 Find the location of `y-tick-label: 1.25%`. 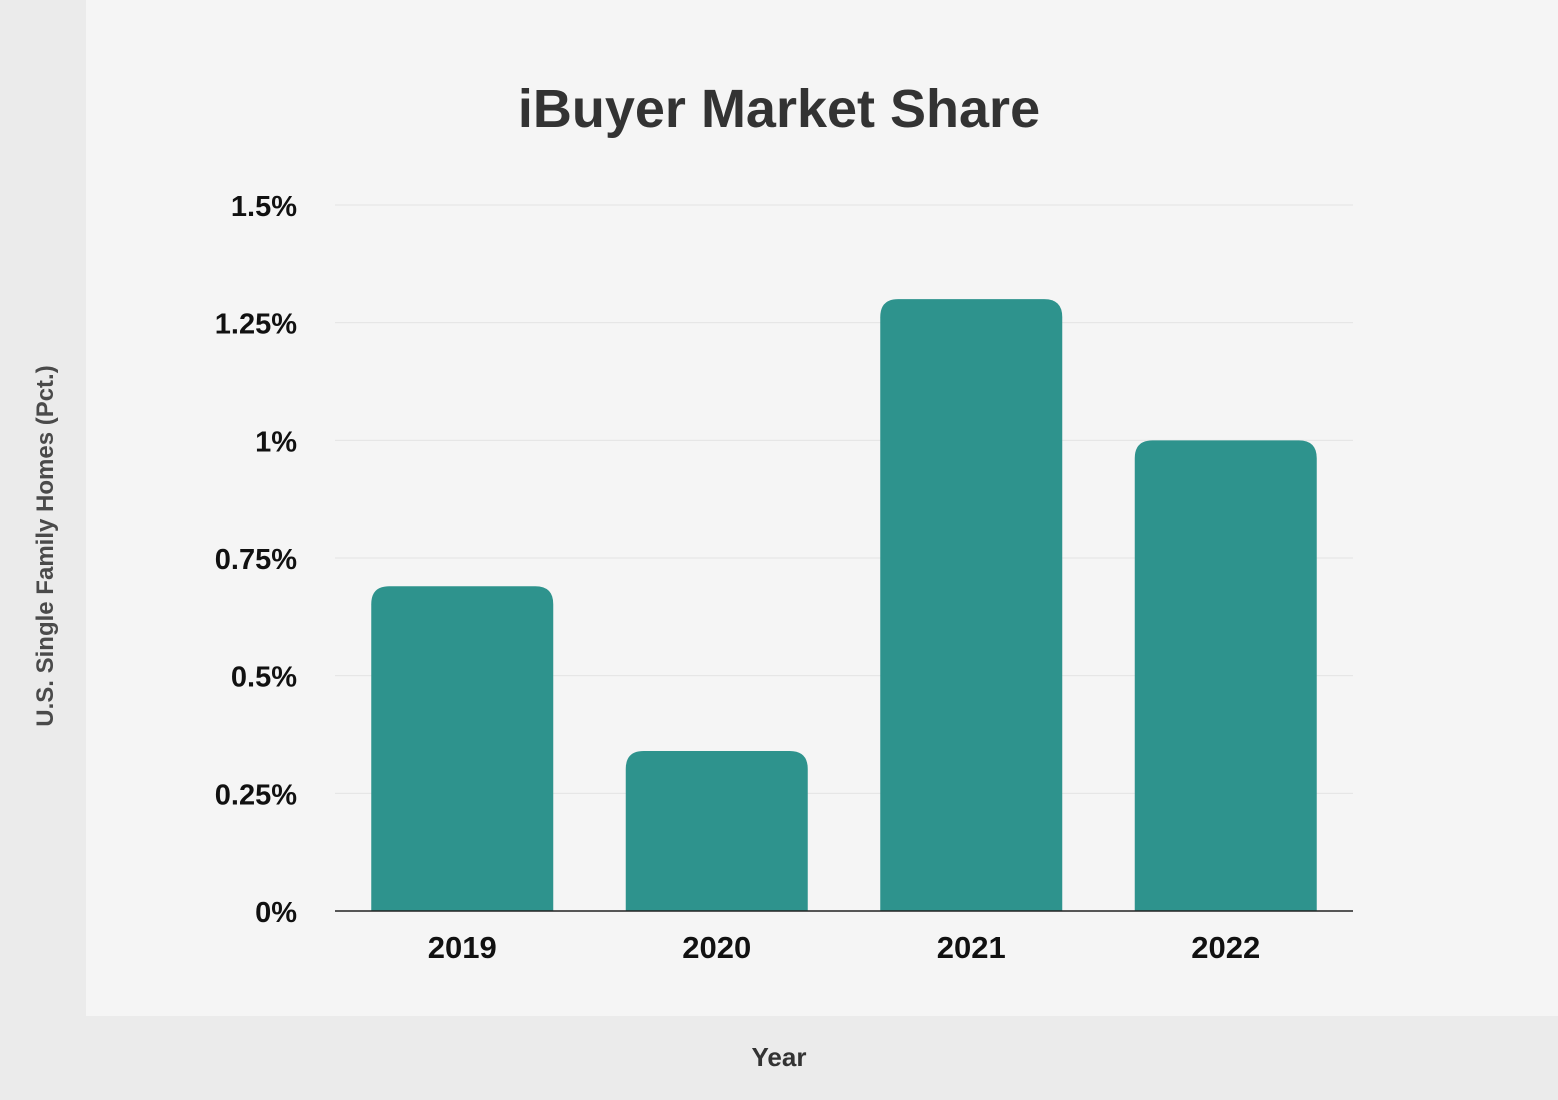

y-tick-label: 1.25% is located at coordinates (256, 325).